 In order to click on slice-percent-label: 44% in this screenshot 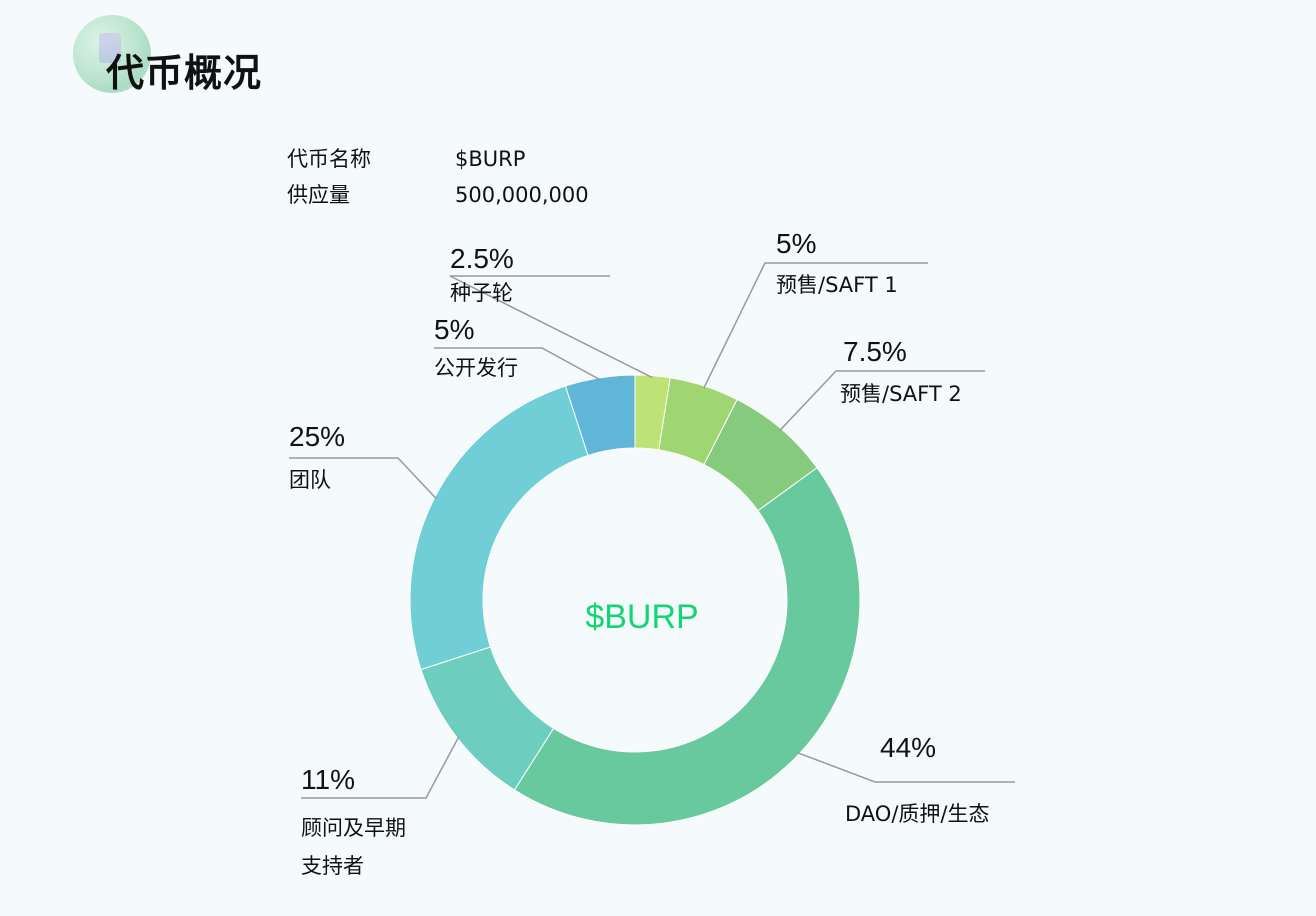, I will do `click(908, 747)`.